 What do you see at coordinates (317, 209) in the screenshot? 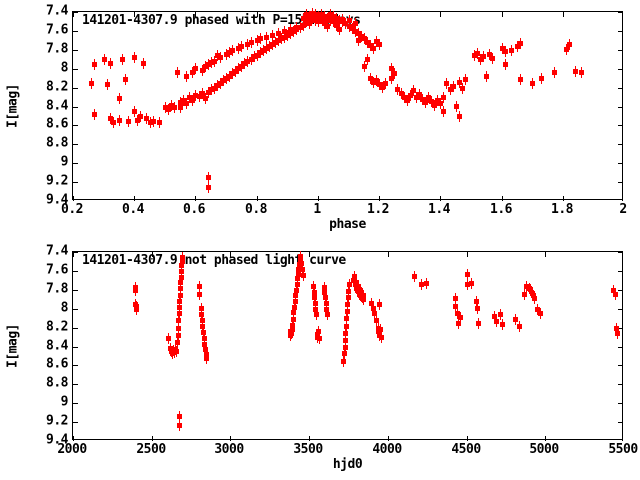
I see `x-tick-label: 1` at bounding box center [317, 209].